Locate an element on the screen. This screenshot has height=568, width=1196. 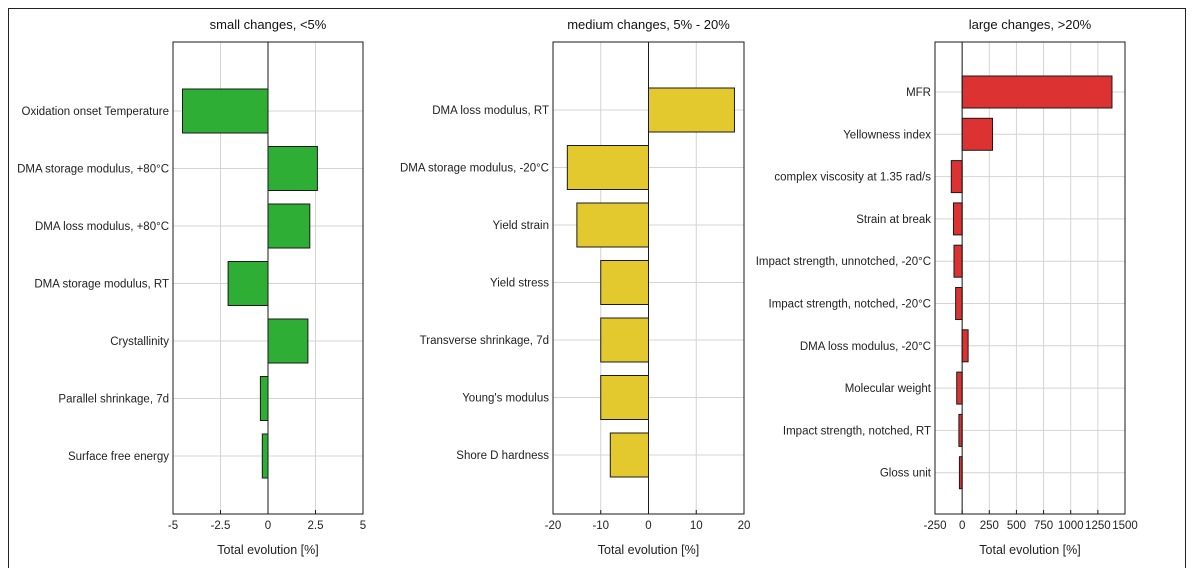
category-label: Transverse shrinkage, 7d is located at coordinates (484, 341).